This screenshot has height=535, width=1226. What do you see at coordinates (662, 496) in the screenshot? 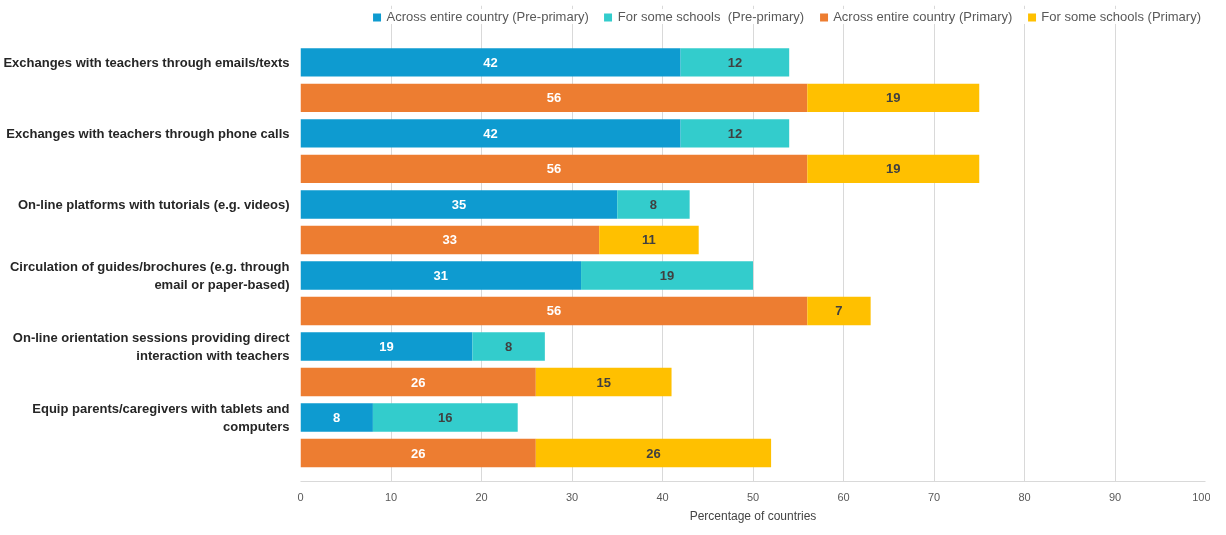
I see `x-tick-label: 40` at bounding box center [662, 496].